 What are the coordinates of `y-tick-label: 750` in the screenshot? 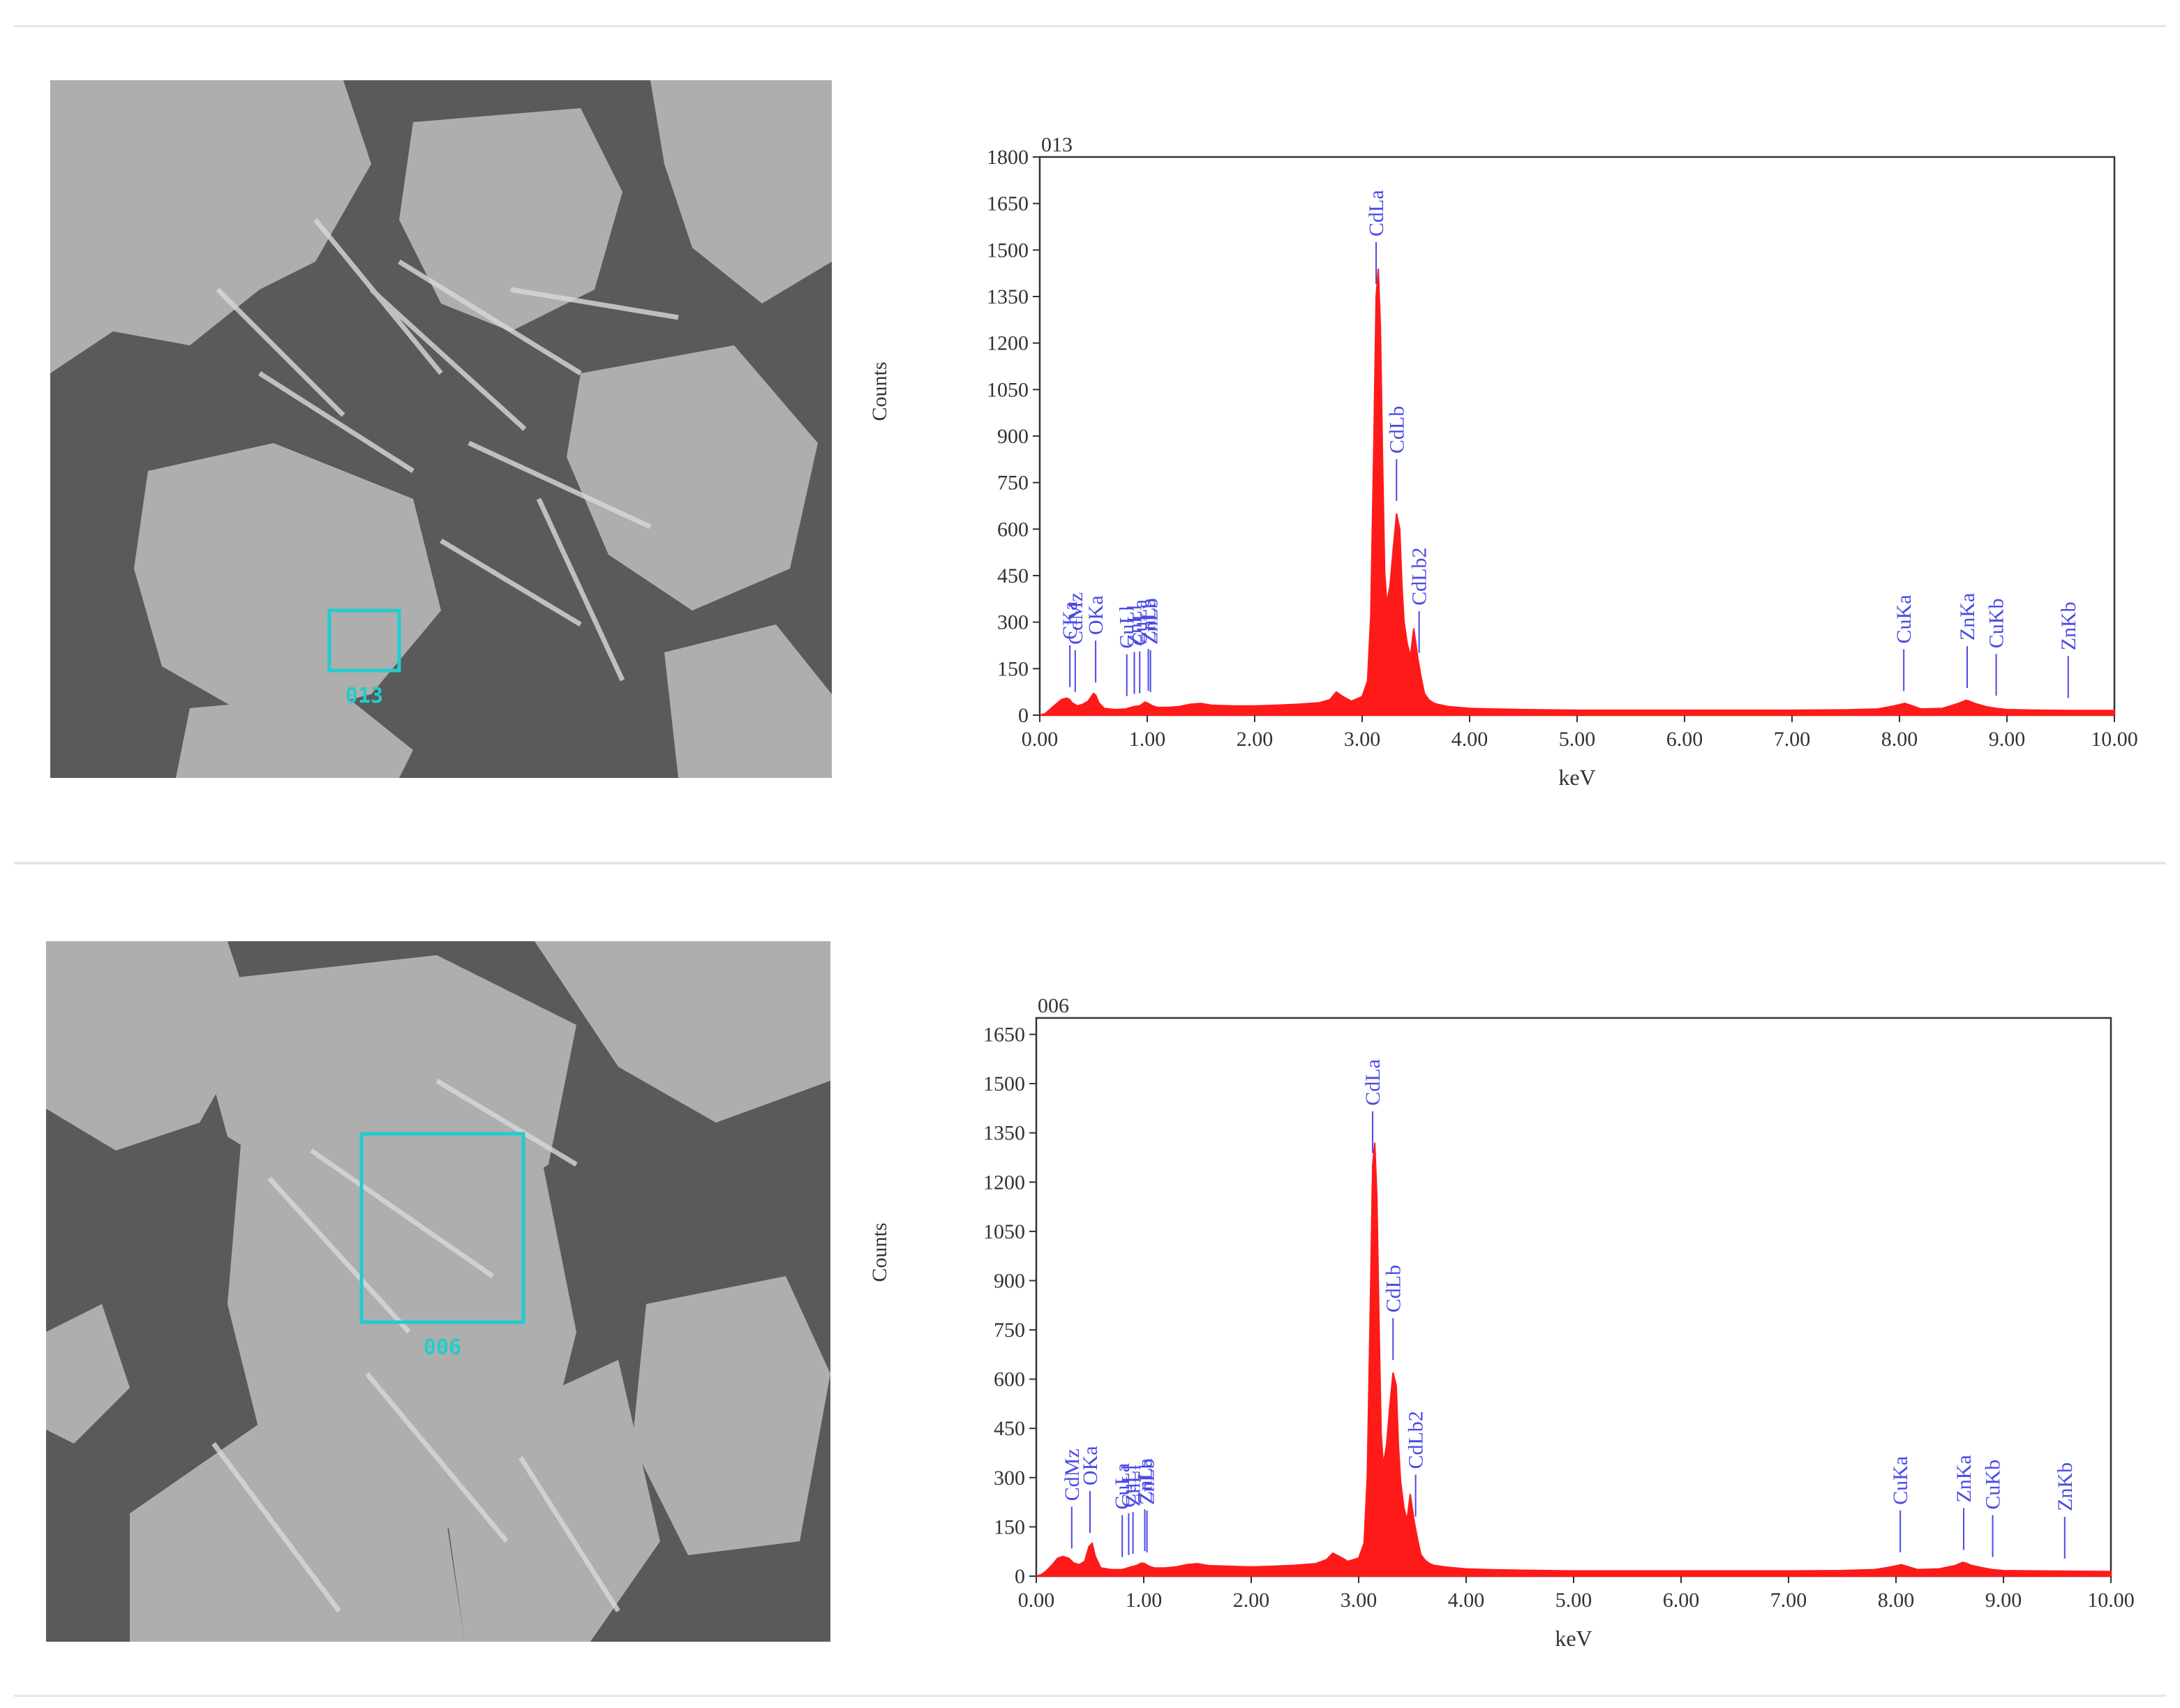 It's located at (1013, 483).